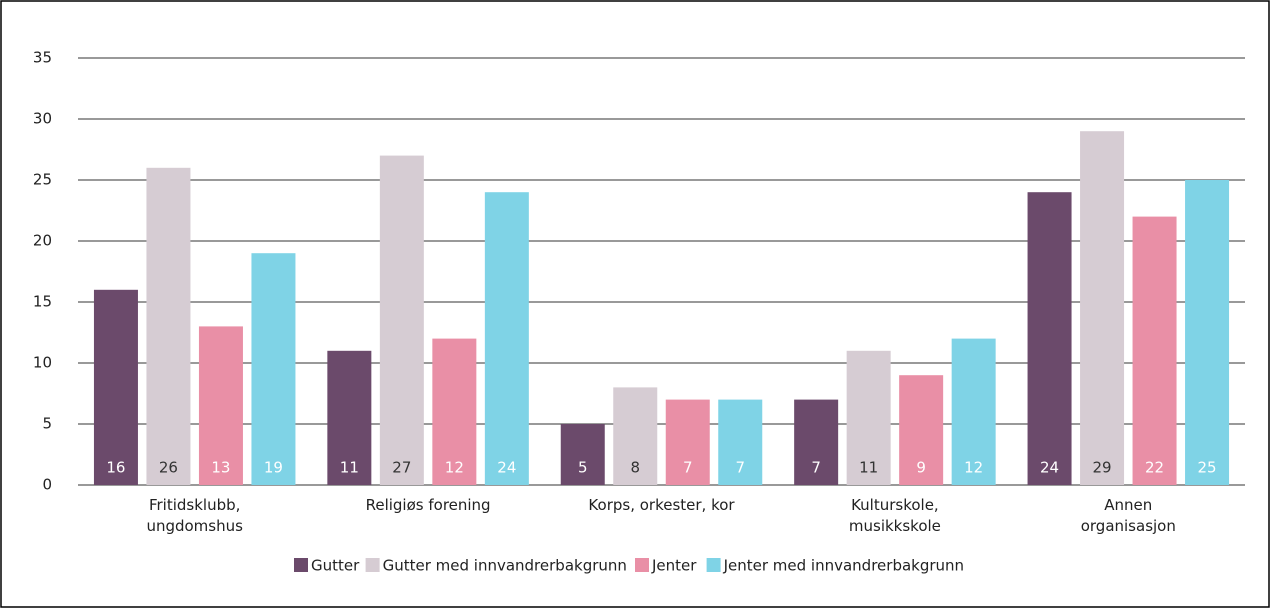 The width and height of the screenshot is (1270, 608). Describe the element at coordinates (1102, 468) in the screenshot. I see `value-label: 29` at that location.